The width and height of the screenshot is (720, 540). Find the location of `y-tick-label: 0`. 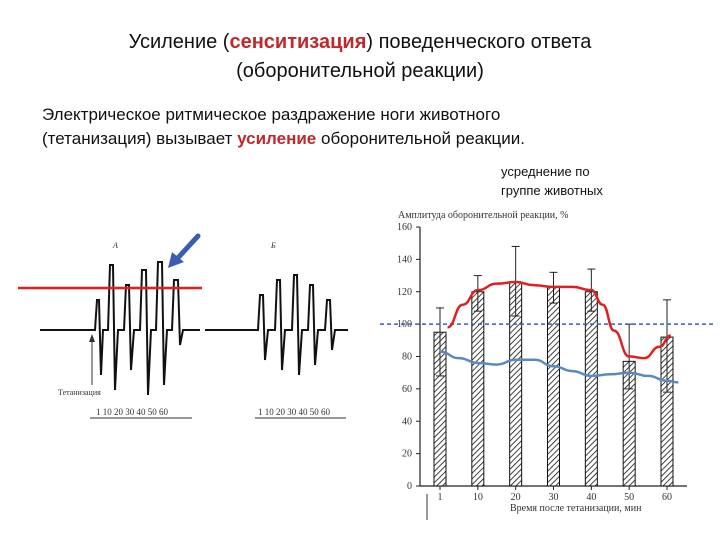

y-tick-label: 0 is located at coordinates (409, 486).